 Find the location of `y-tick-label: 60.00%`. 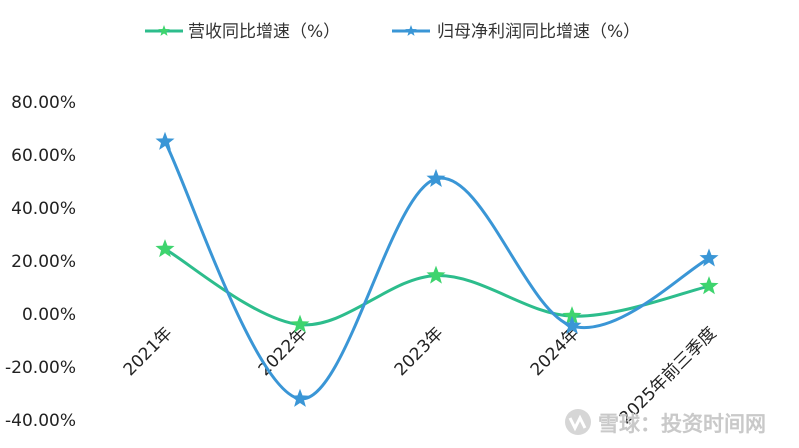

y-tick-label: 60.00% is located at coordinates (43, 156).